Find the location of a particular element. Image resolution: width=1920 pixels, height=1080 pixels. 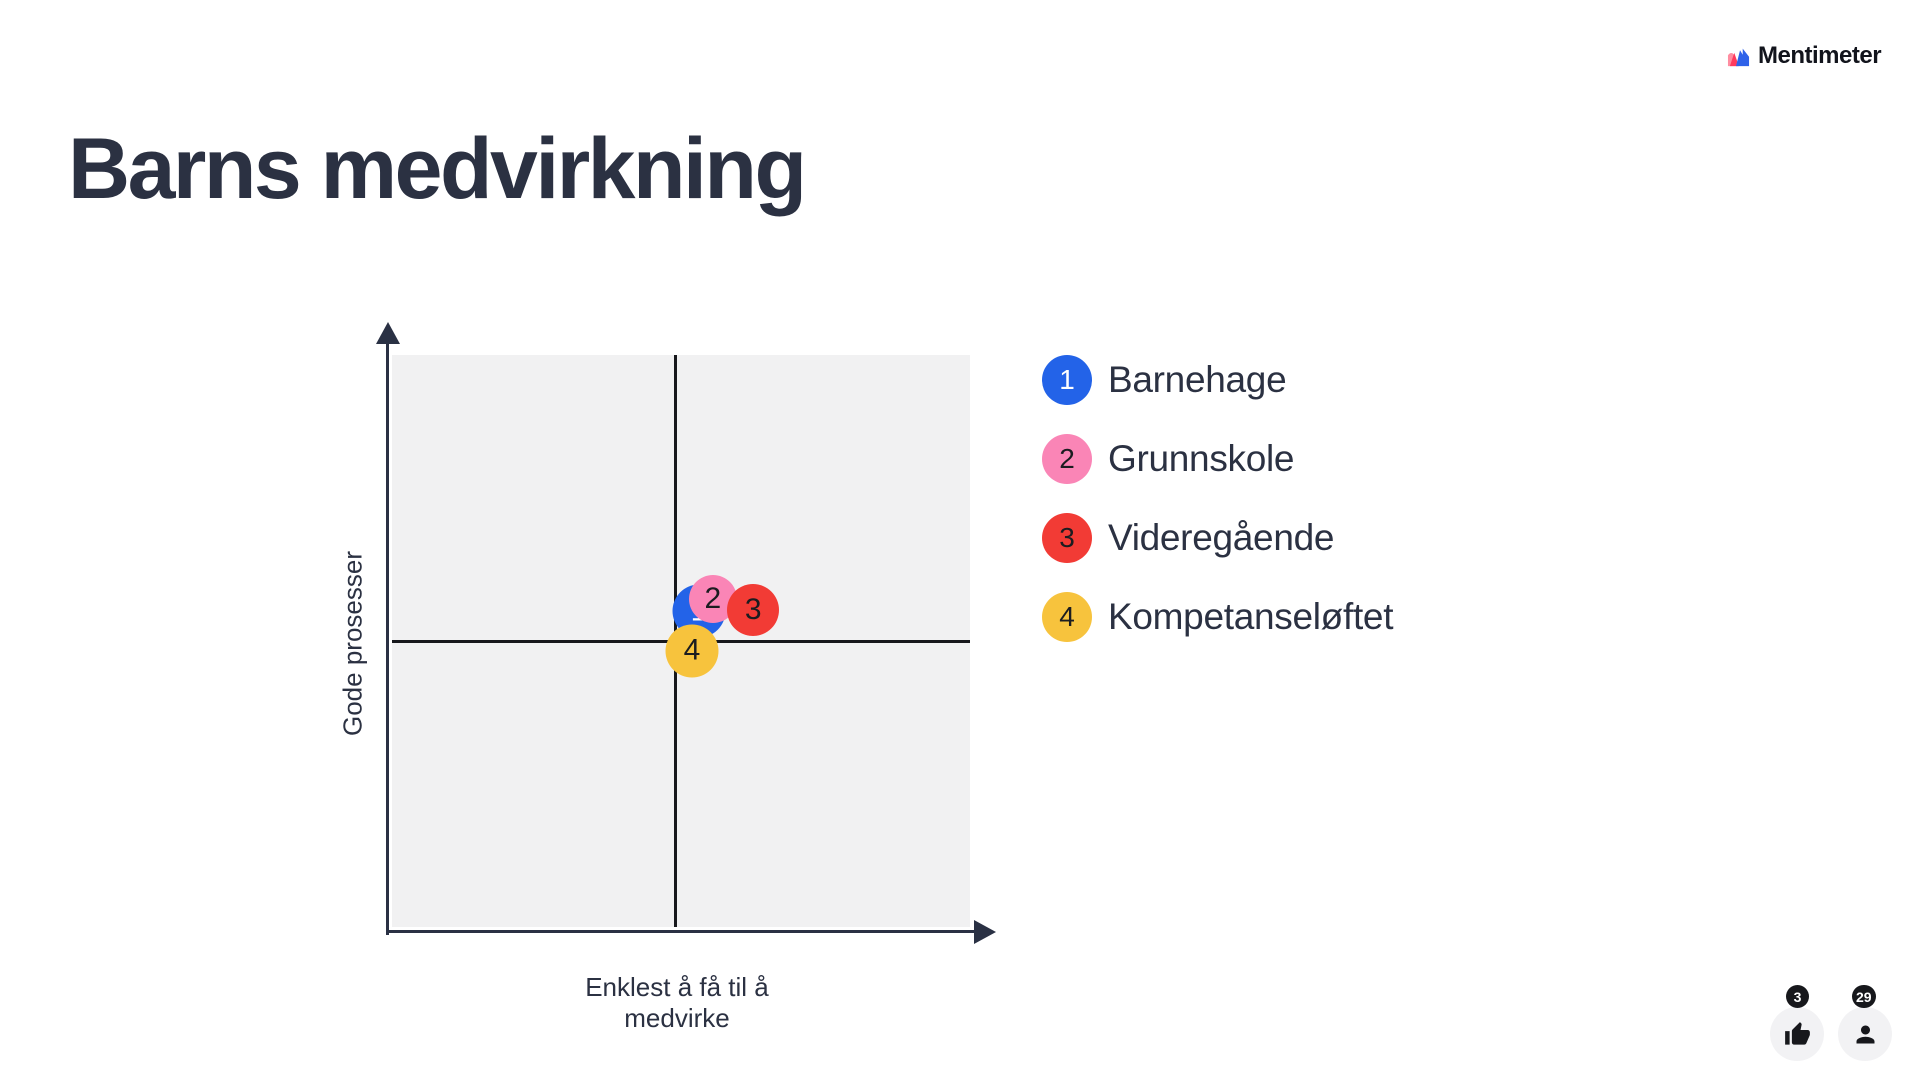

x-axis-label: Enklest å få til å medvirke is located at coordinates (677, 1002).